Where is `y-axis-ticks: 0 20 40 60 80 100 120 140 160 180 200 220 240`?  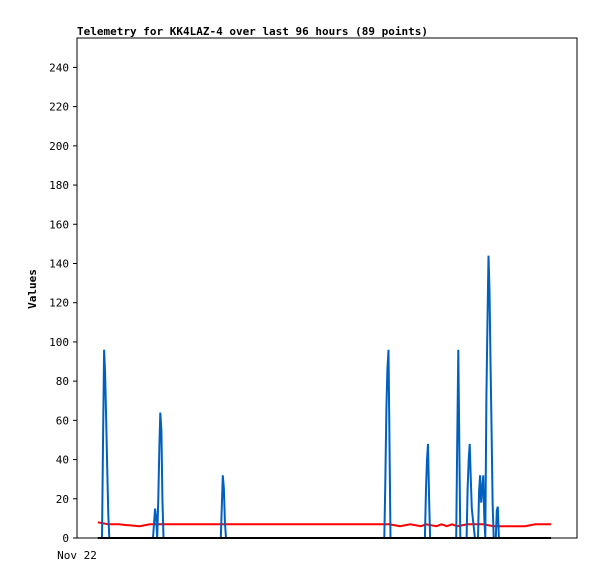
y-axis-ticks: 0 20 40 60 80 100 120 140 160 180 200 220 240 is located at coordinates (63, 303).